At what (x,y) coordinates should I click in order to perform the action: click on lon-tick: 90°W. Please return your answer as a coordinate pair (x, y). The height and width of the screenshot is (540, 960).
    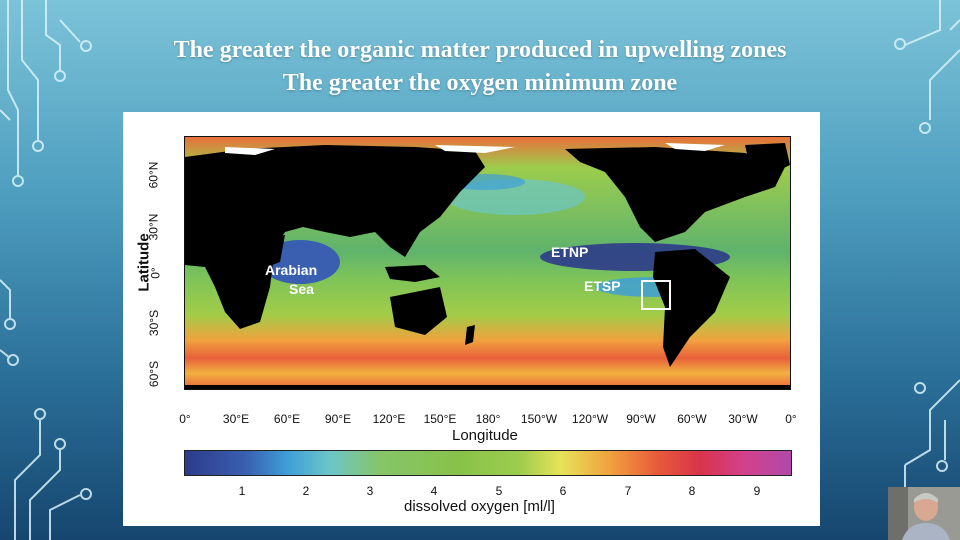
    Looking at the image, I should click on (641, 419).